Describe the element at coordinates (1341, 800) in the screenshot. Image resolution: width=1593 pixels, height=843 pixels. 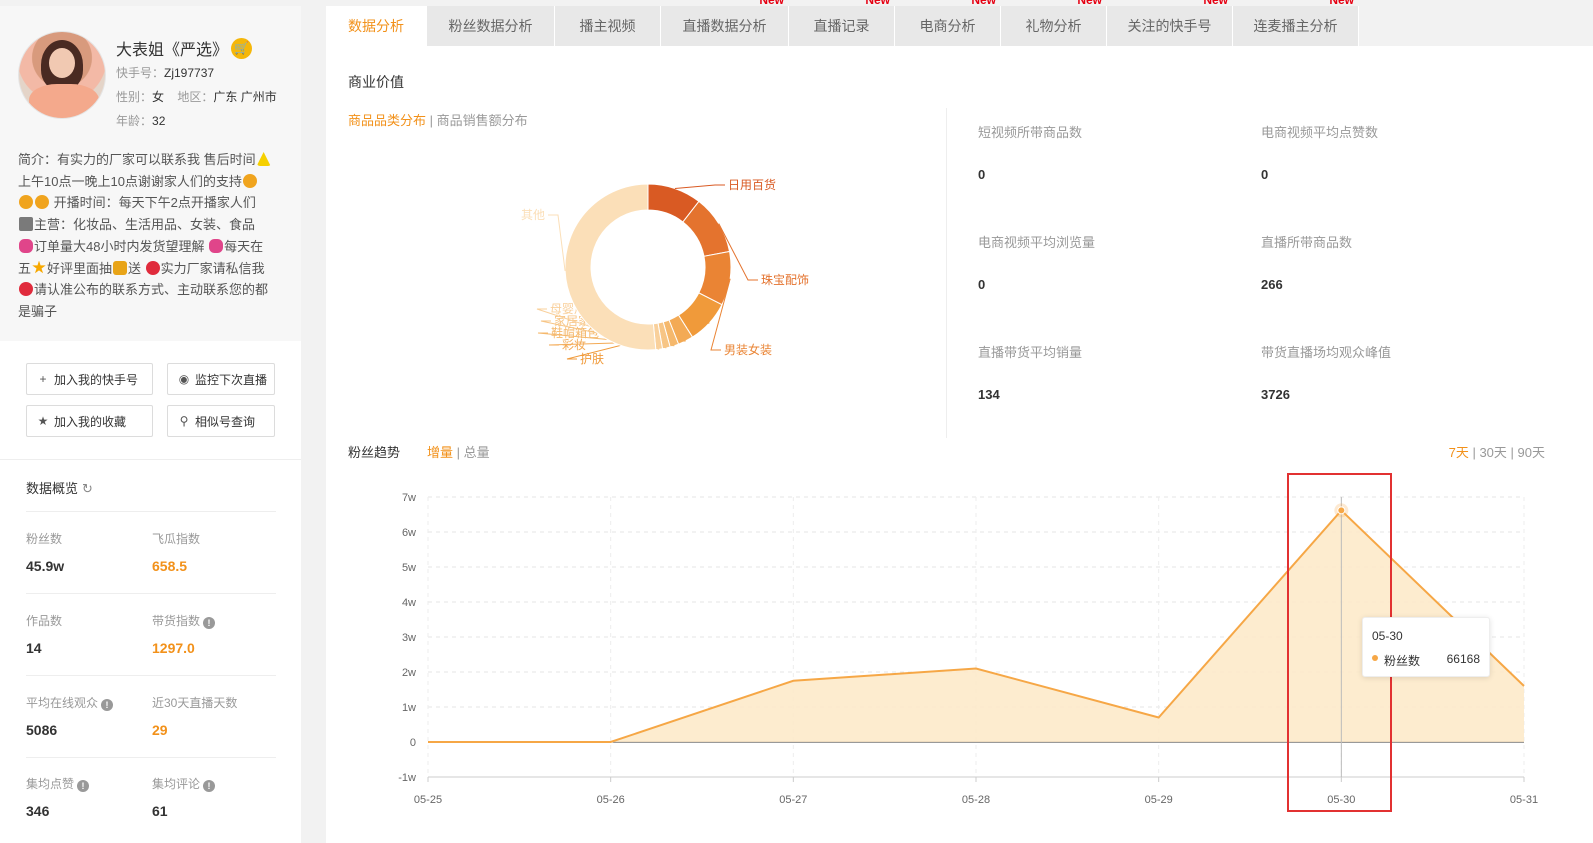
I see `x-tick-label: 05-30` at that location.